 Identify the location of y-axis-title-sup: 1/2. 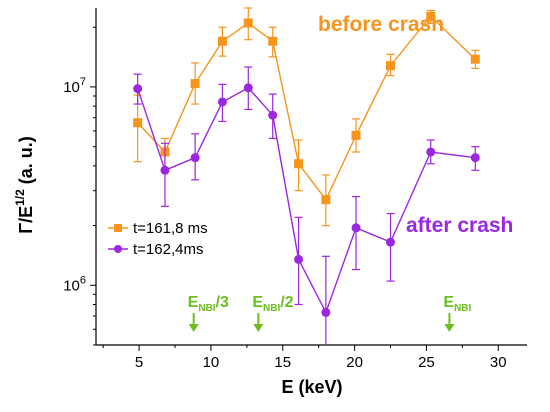
(20, 197).